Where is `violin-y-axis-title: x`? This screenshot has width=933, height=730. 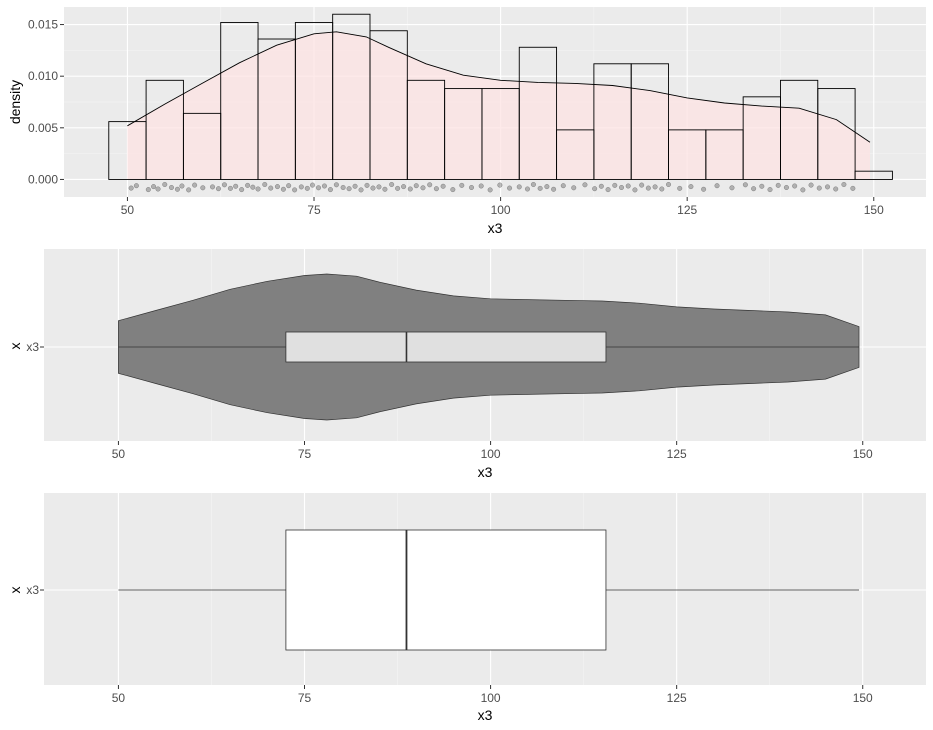
violin-y-axis-title: x is located at coordinates (15, 346).